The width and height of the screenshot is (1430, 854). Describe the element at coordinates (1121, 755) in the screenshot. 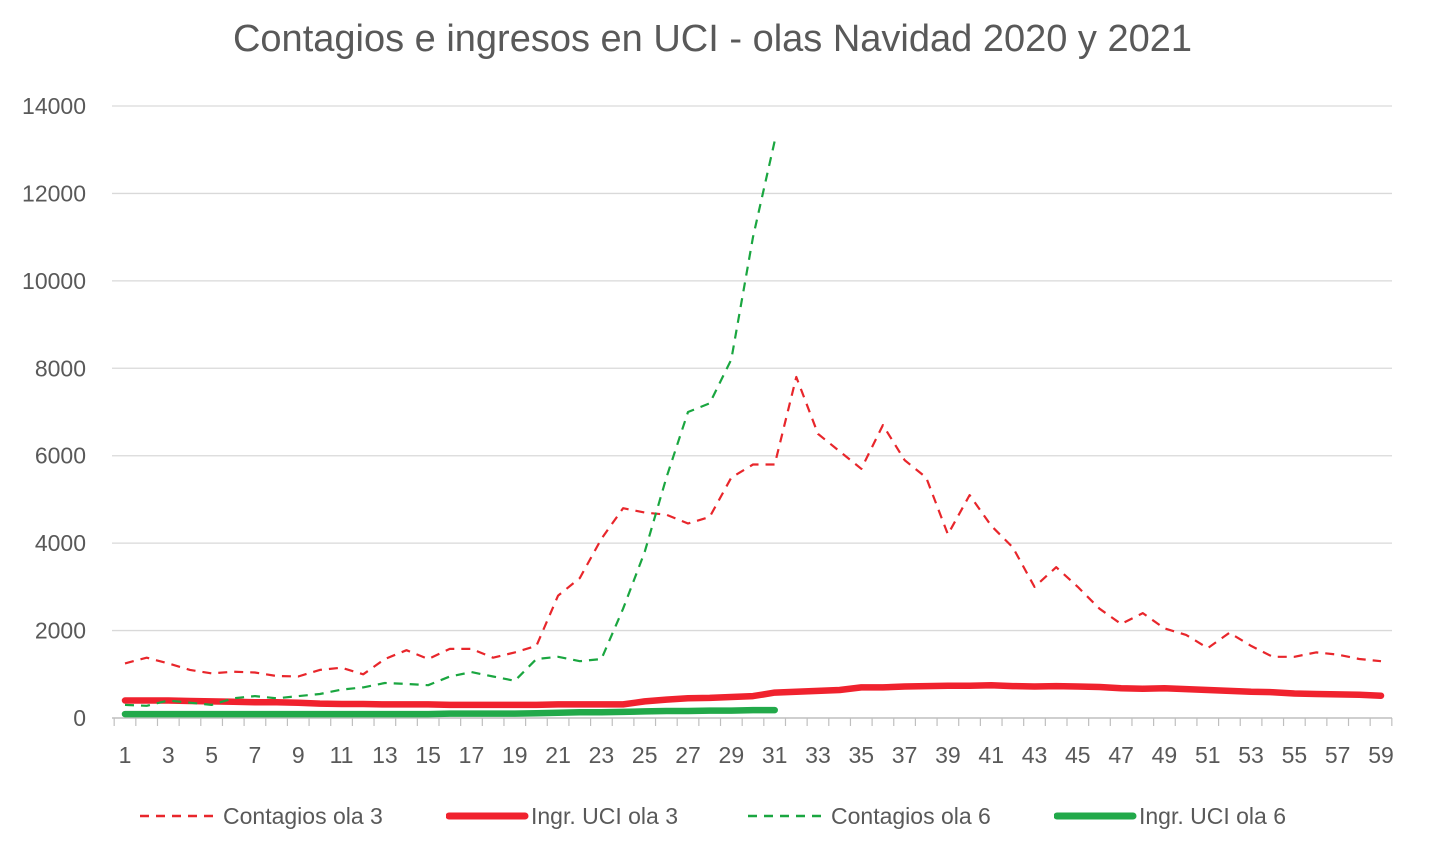

I see `x-tick-label: 47` at that location.